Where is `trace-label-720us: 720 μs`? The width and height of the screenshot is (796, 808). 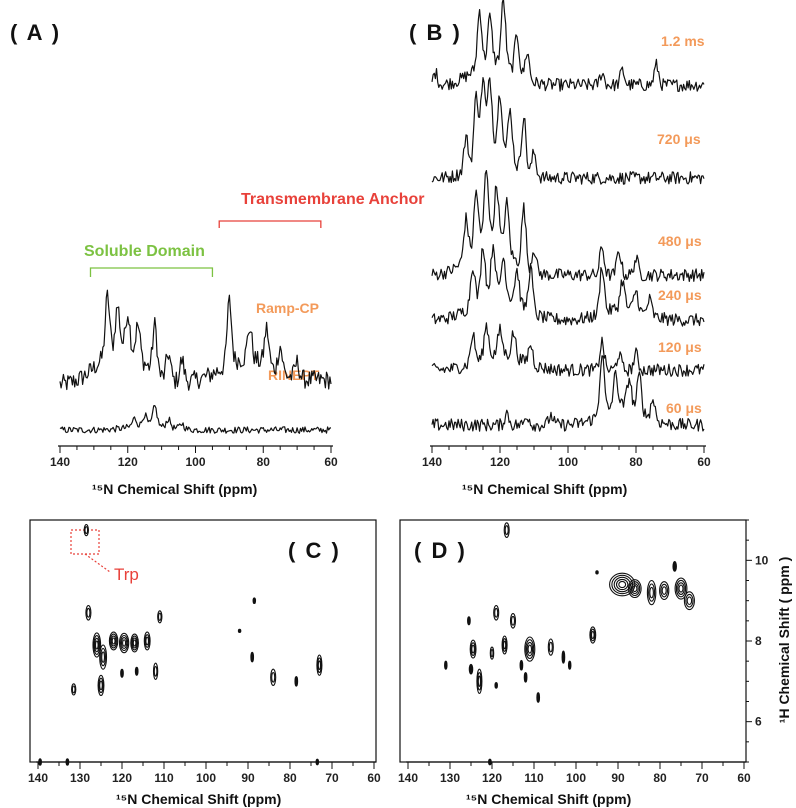 trace-label-720us: 720 μs is located at coordinates (679, 139).